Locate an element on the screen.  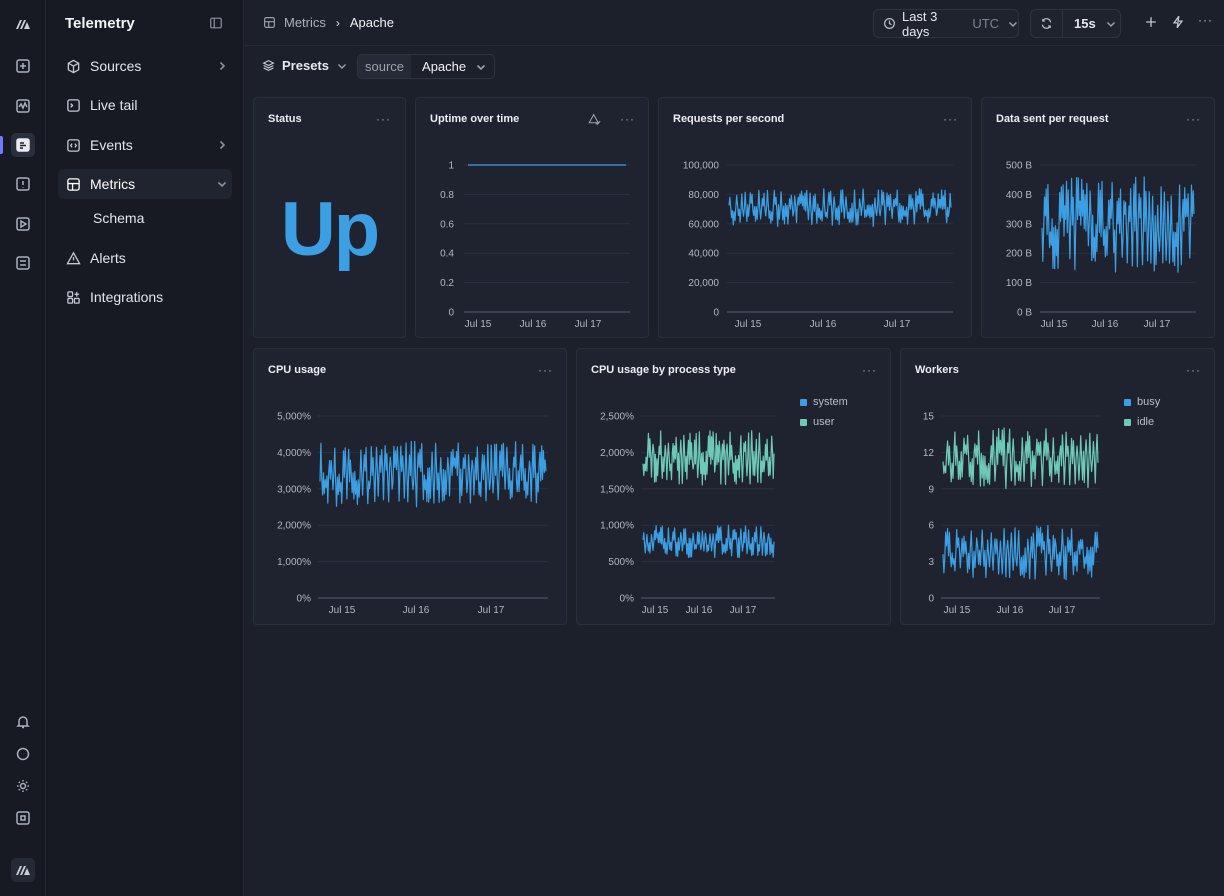
sidebar-item-metrics: Metrics is located at coordinates (145, 184).